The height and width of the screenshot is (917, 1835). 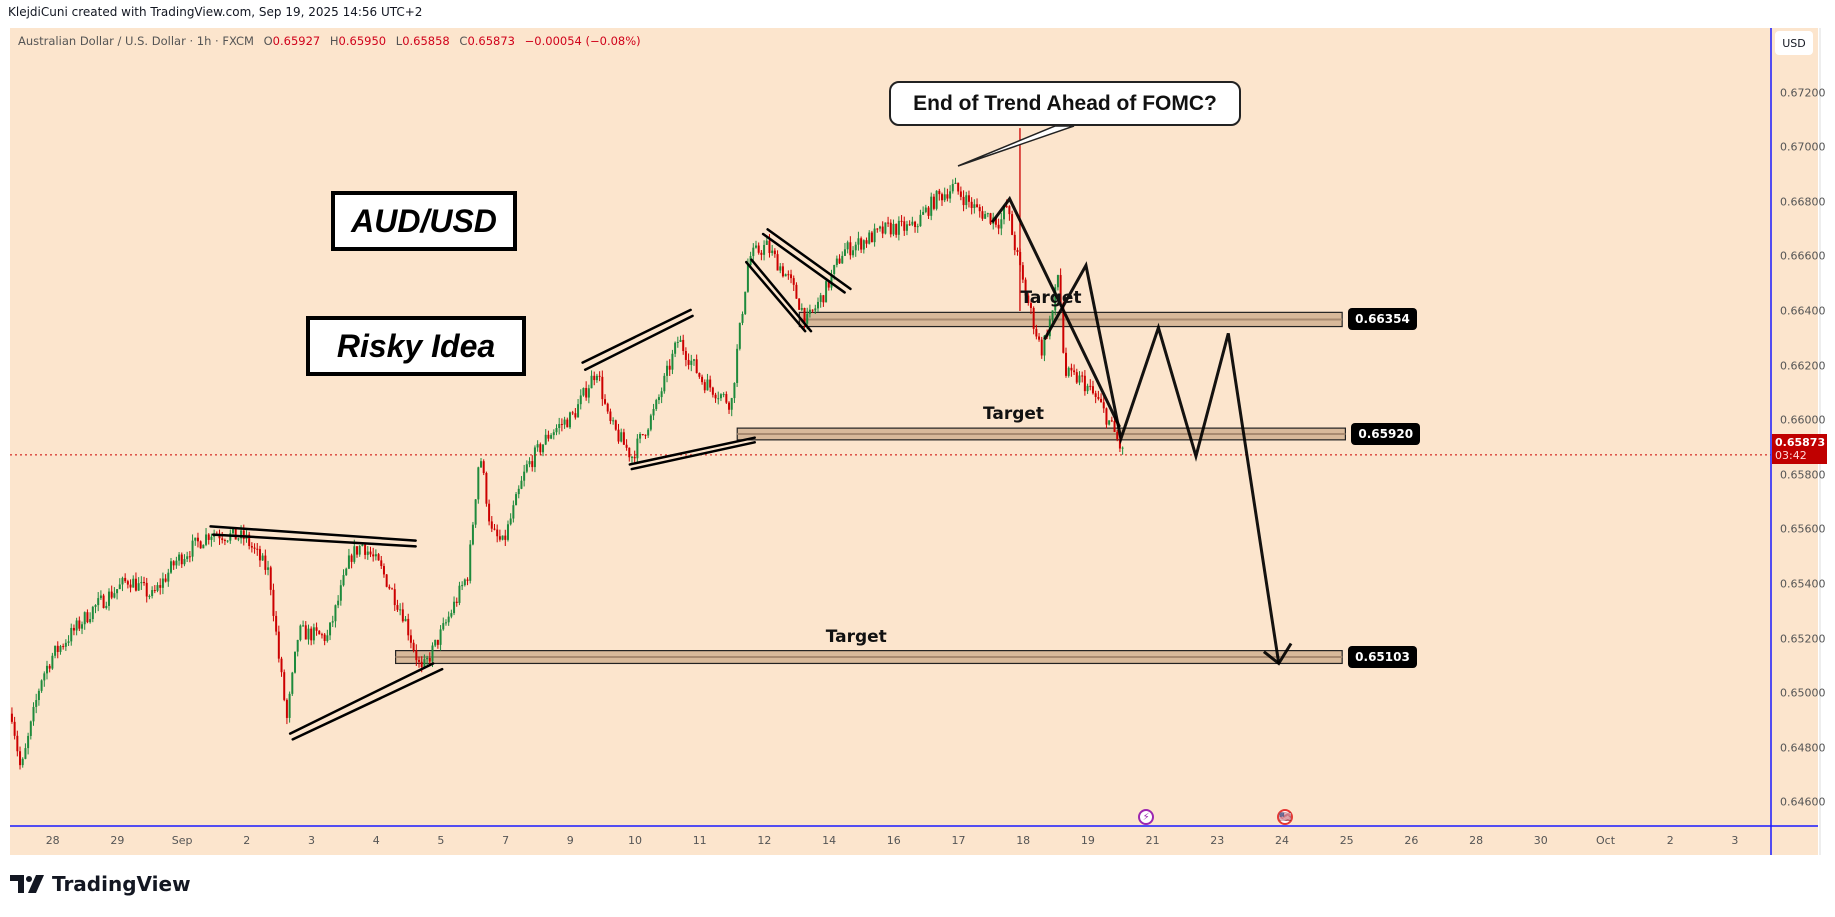 I want to click on time-tick-label: 23, so click(x=1217, y=840).